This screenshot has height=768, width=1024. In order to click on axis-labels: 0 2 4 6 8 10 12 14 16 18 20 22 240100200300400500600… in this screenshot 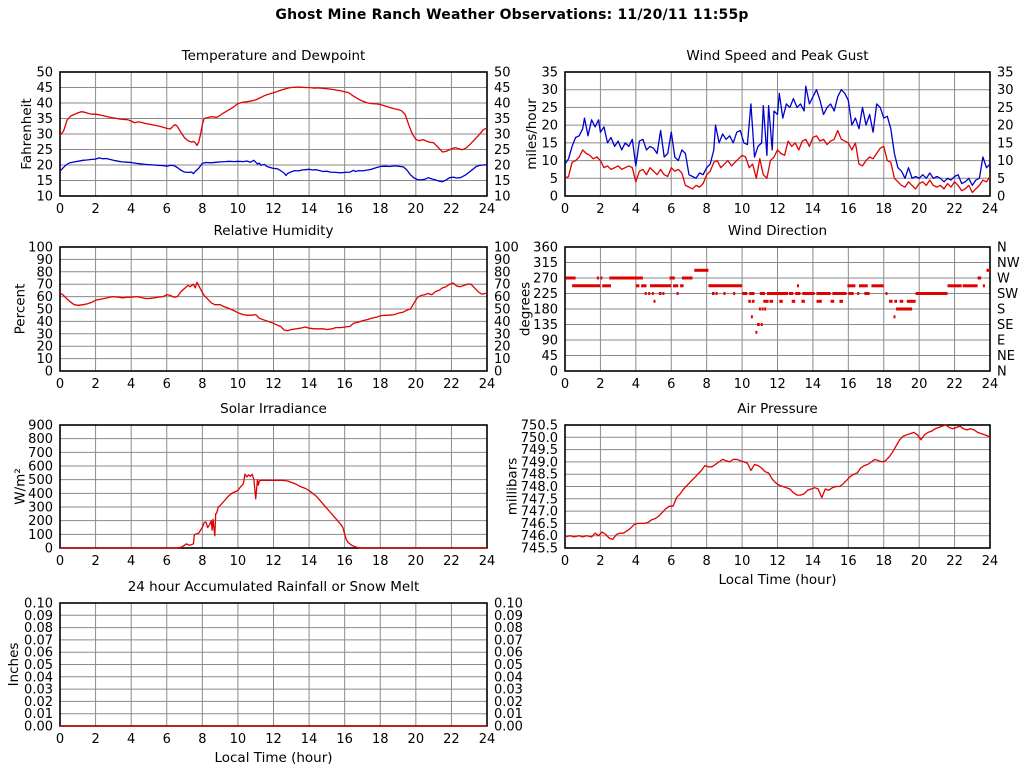, I will do `click(254, 494)`.